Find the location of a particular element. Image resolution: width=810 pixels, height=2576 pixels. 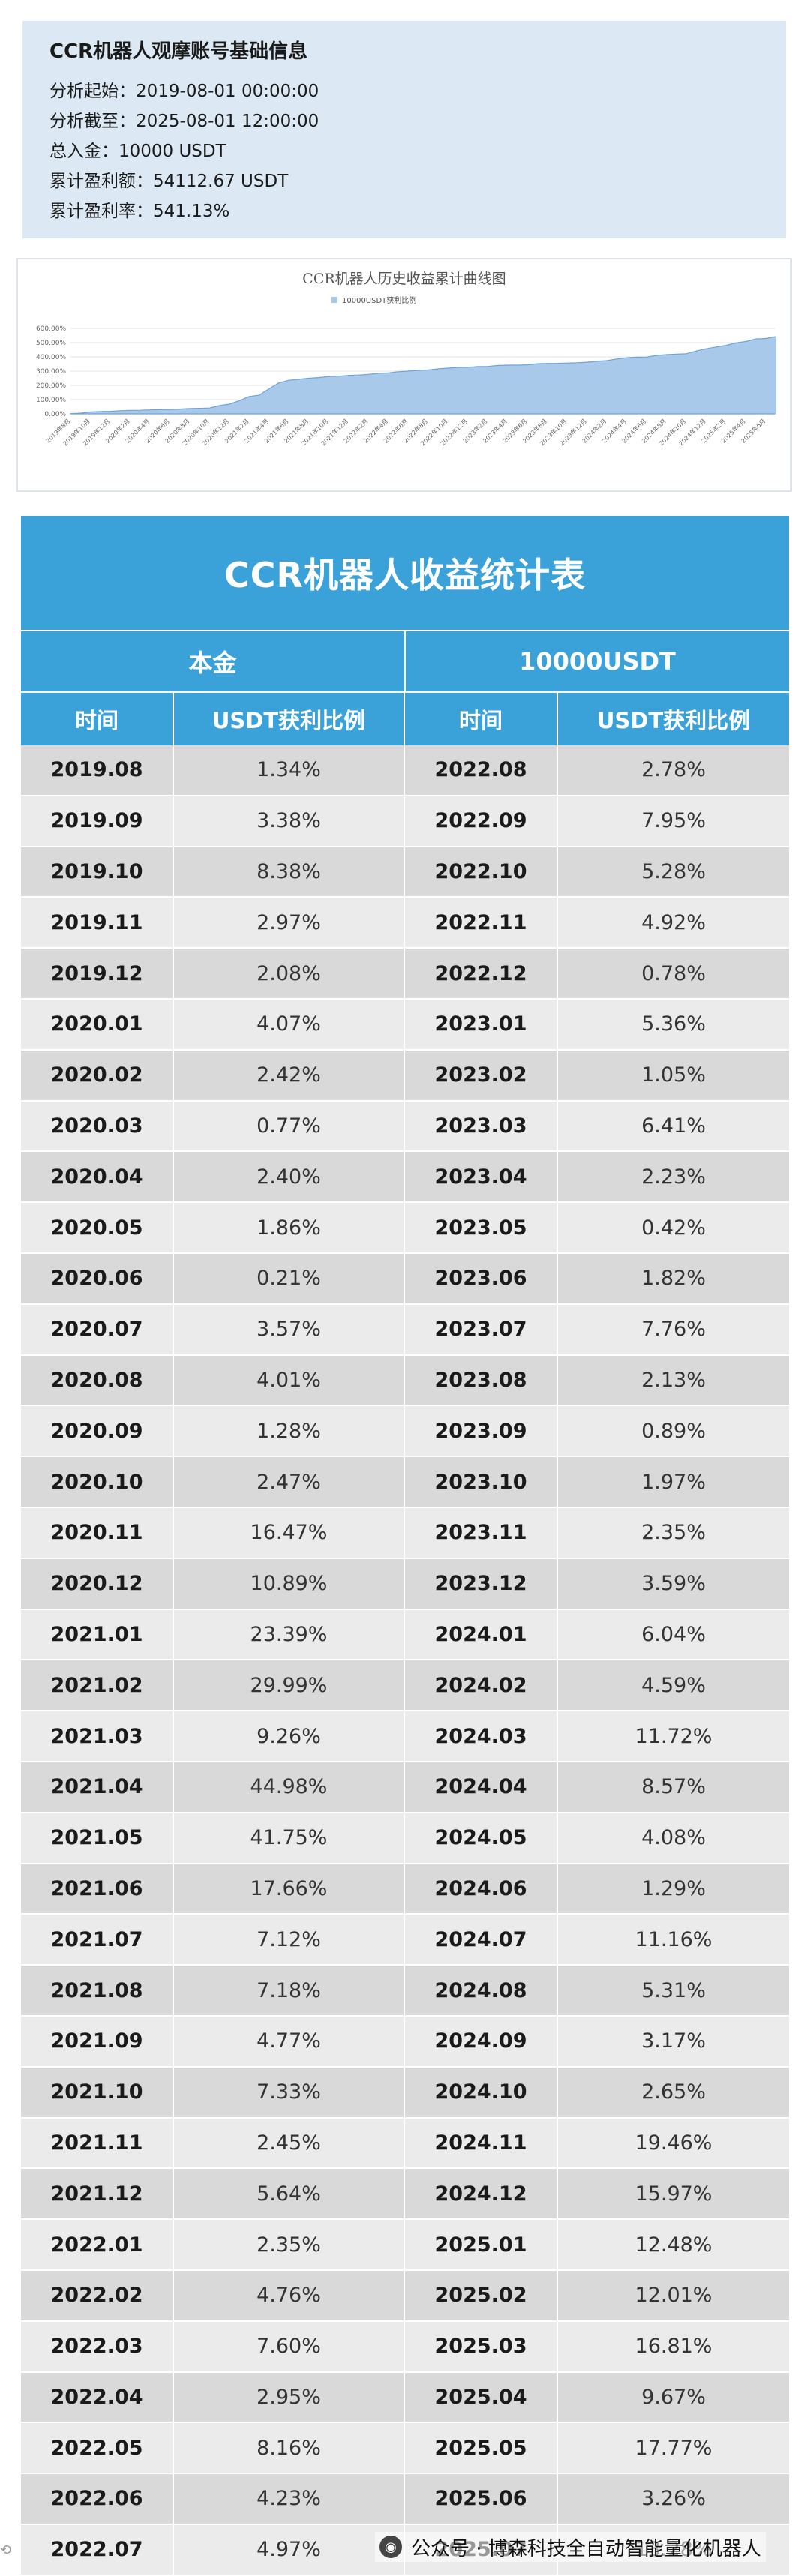

left-month: 2022.01 is located at coordinates (97, 2245).